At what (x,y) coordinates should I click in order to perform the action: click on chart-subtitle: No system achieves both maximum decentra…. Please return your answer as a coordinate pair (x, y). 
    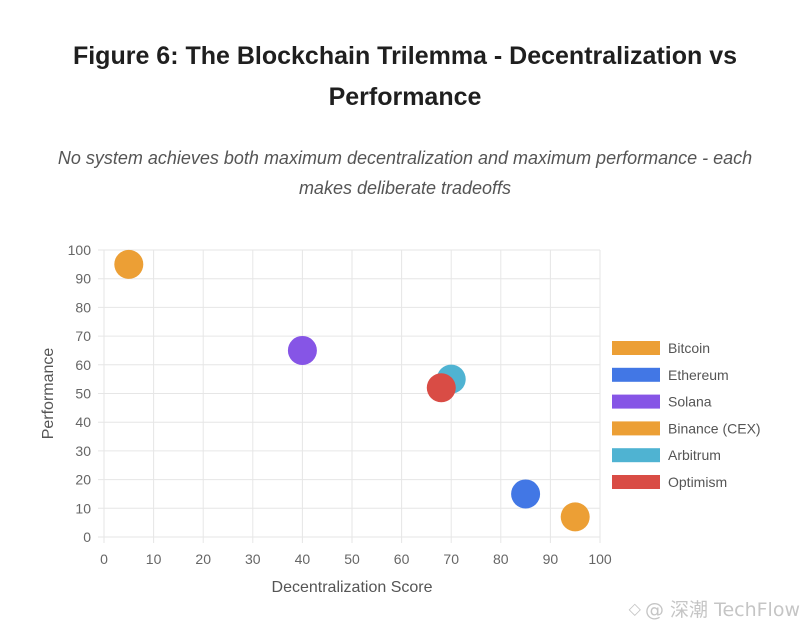
    Looking at the image, I should click on (405, 173).